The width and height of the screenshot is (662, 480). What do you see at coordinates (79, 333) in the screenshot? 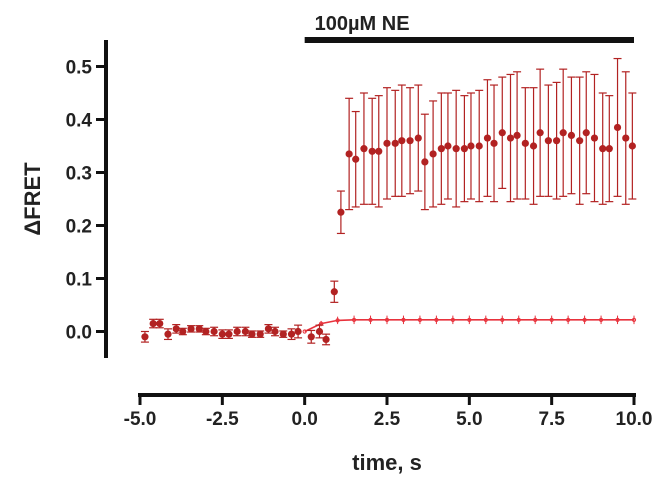
I see `y-tick-label: 0.0` at bounding box center [79, 333].